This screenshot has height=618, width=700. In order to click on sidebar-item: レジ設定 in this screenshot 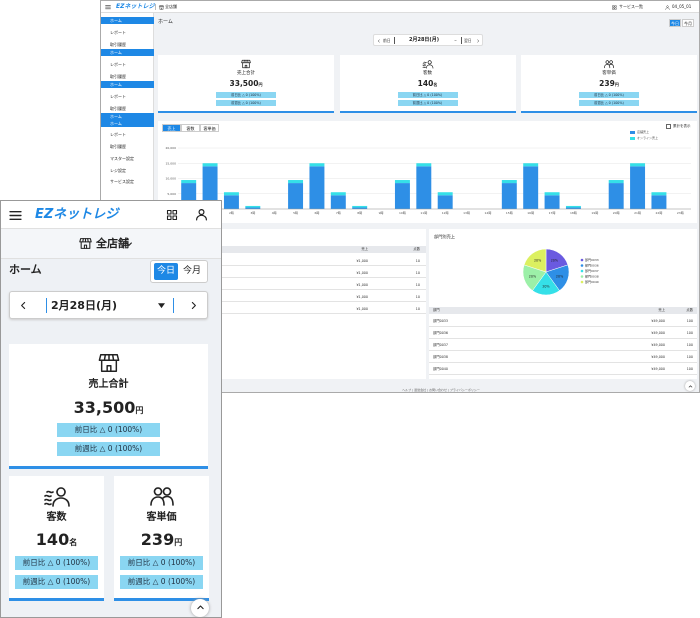, I will do `click(118, 170)`.